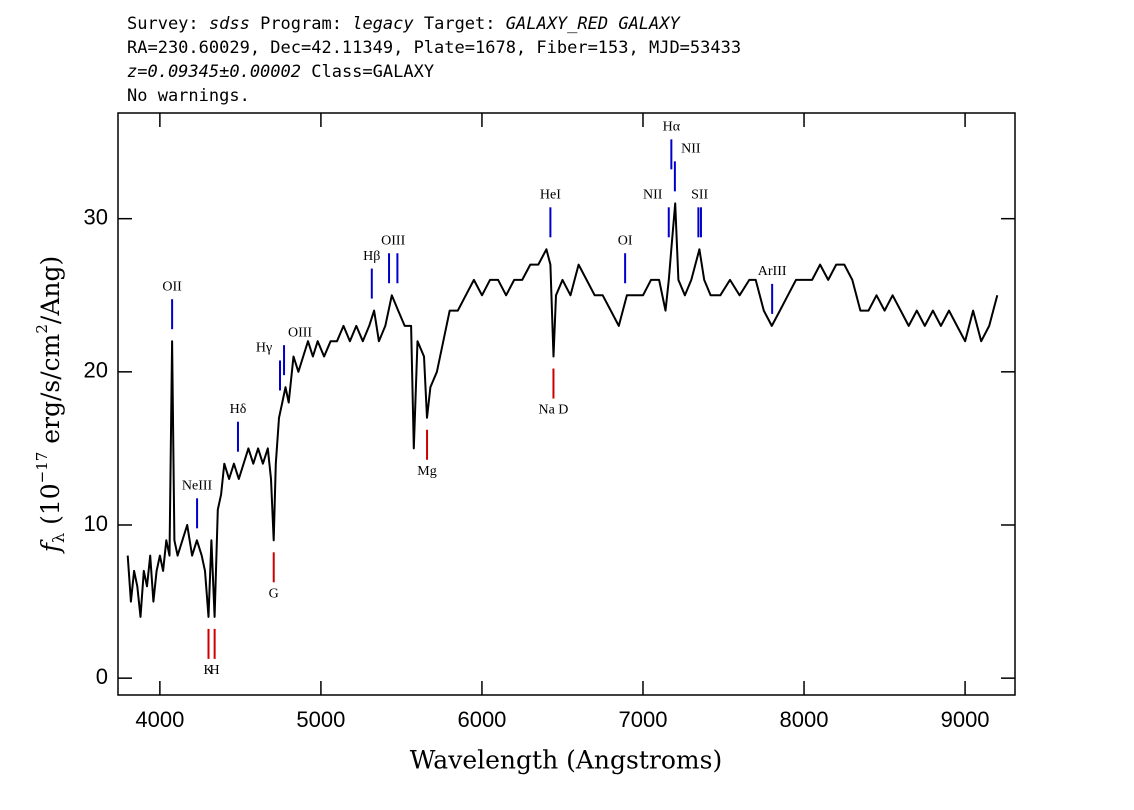  Describe the element at coordinates (460, 24) in the screenshot. I see `header-text: Target:` at that location.